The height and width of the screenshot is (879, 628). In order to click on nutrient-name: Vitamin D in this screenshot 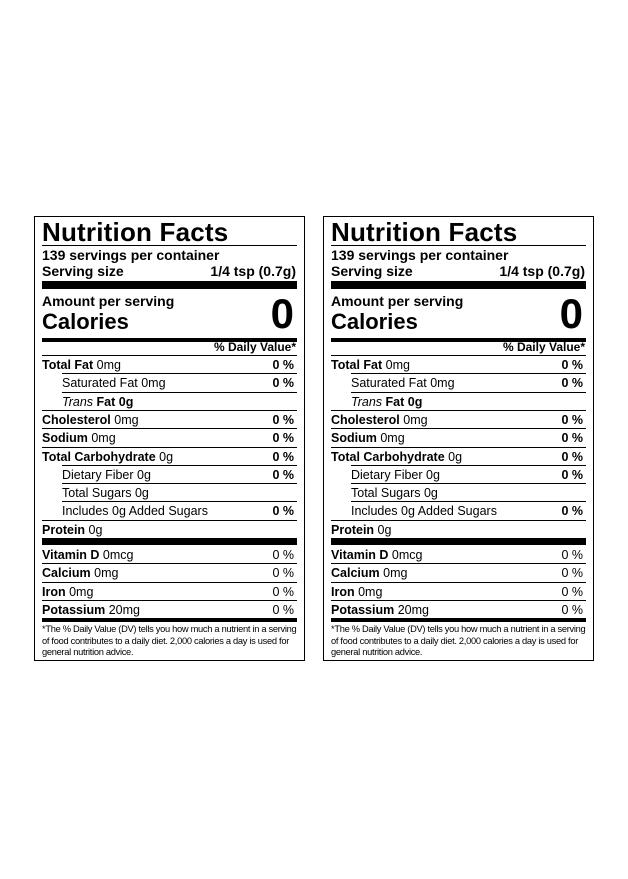, I will do `click(360, 555)`.